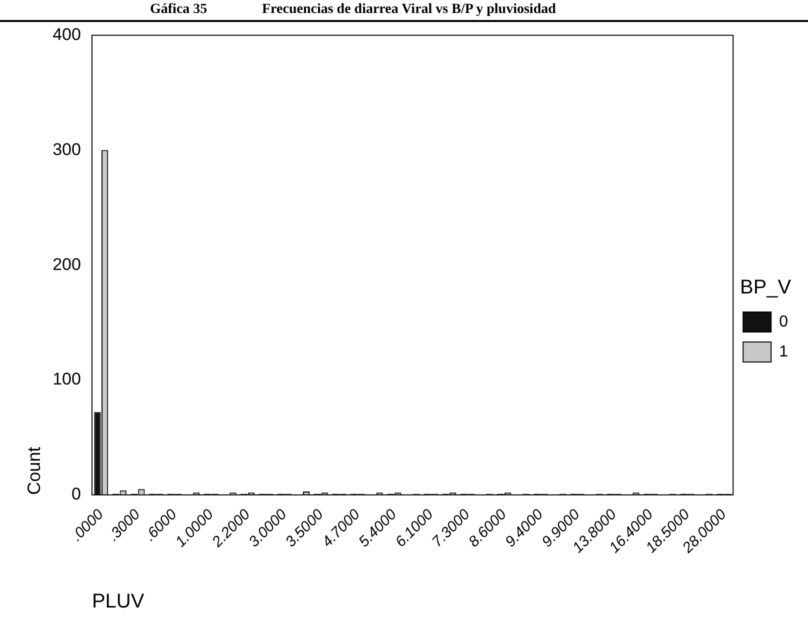 This screenshot has height=628, width=808. What do you see at coordinates (783, 351) in the screenshot?
I see `legend-label: 1` at bounding box center [783, 351].